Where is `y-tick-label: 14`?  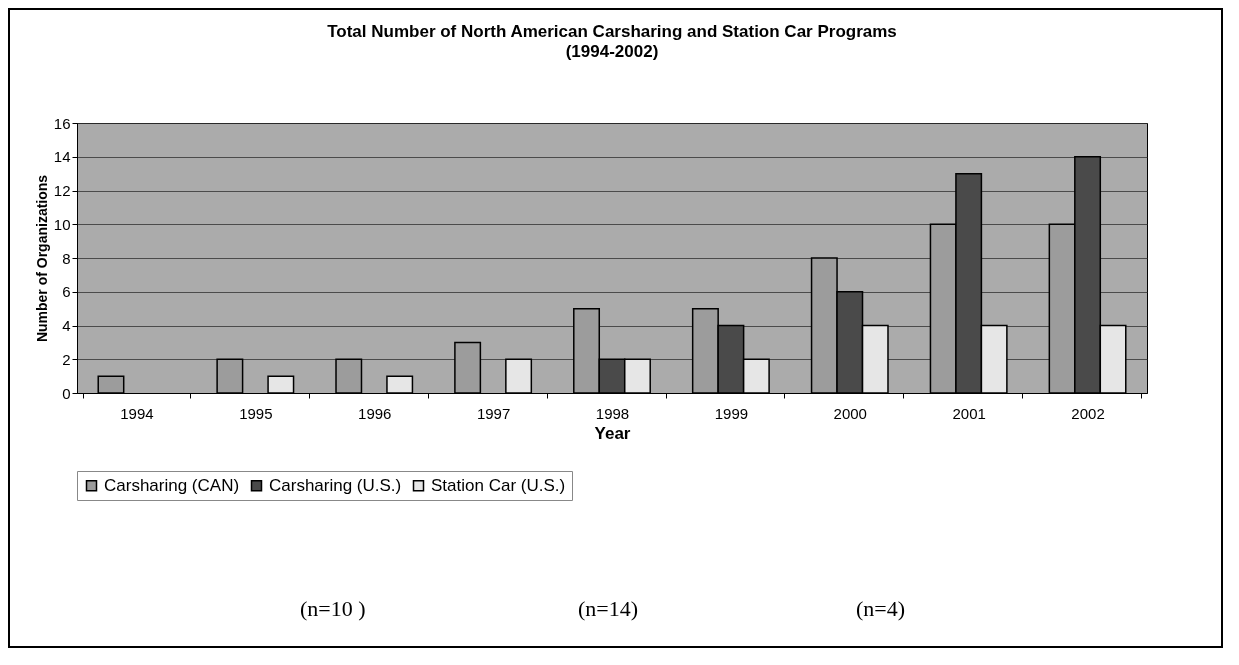
y-tick-label: 14 is located at coordinates (62, 157).